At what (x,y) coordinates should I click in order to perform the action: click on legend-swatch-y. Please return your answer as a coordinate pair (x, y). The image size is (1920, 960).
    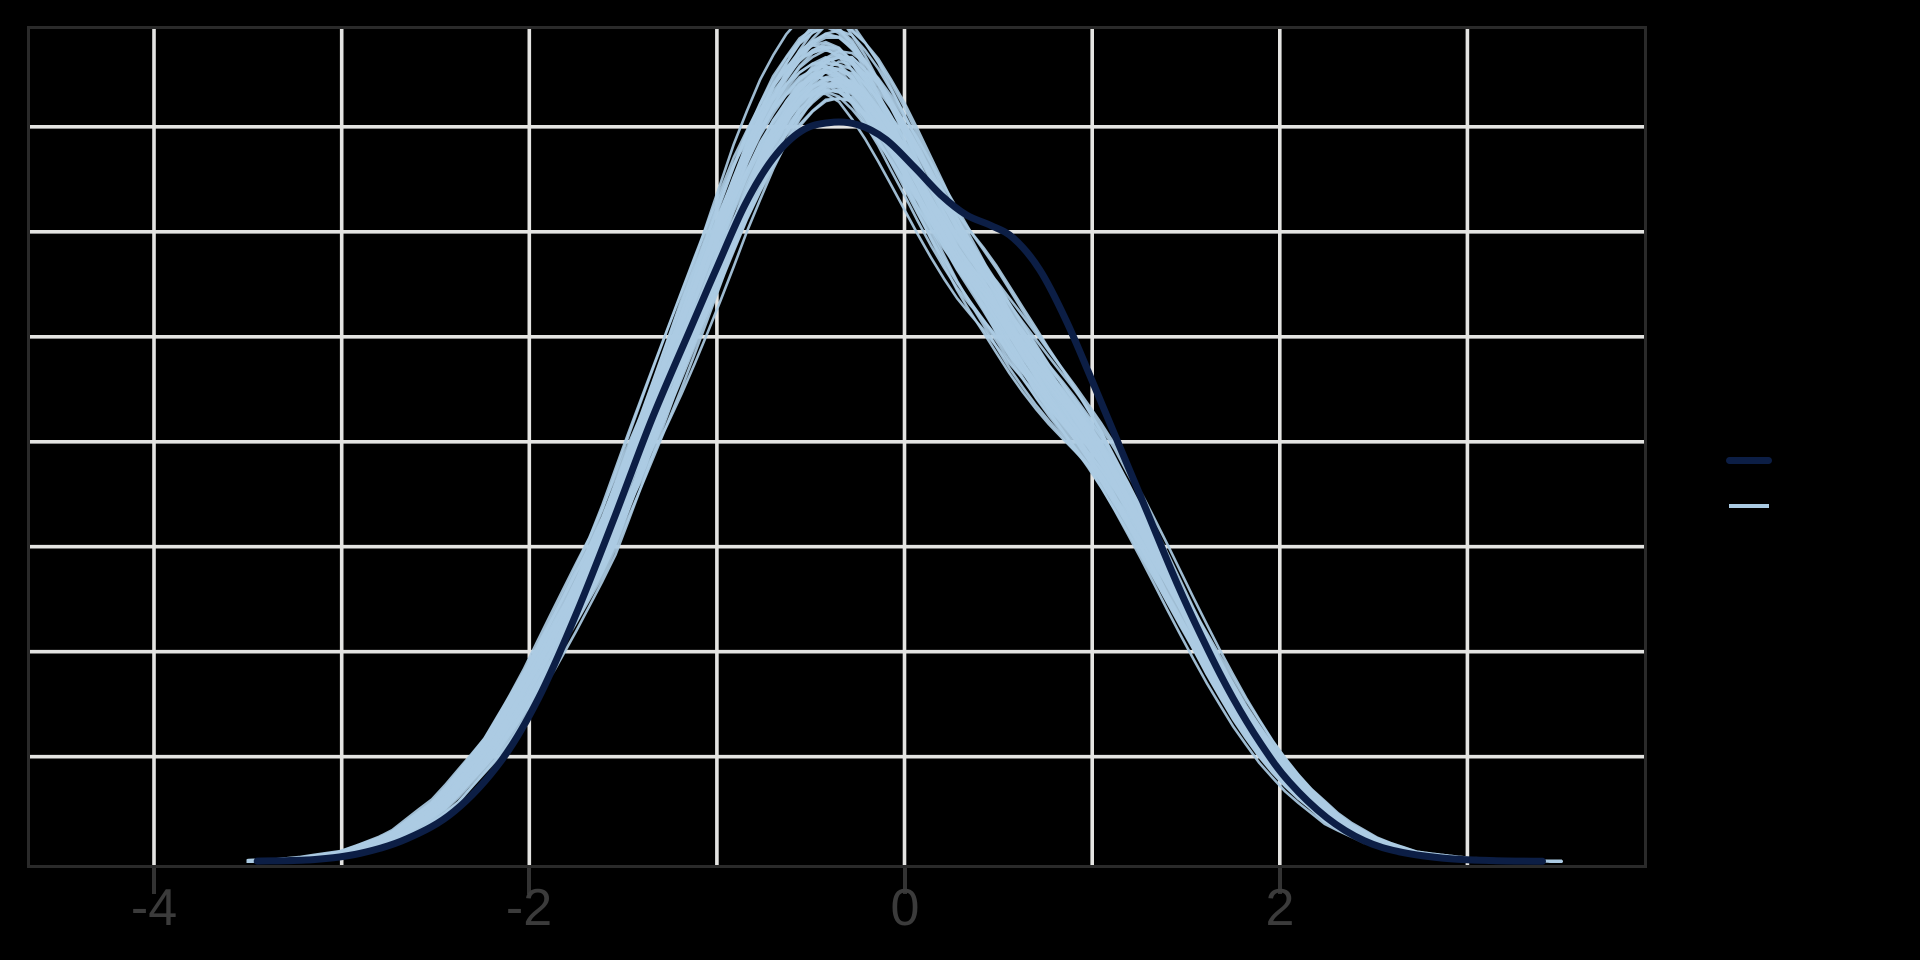
    Looking at the image, I should click on (1749, 460).